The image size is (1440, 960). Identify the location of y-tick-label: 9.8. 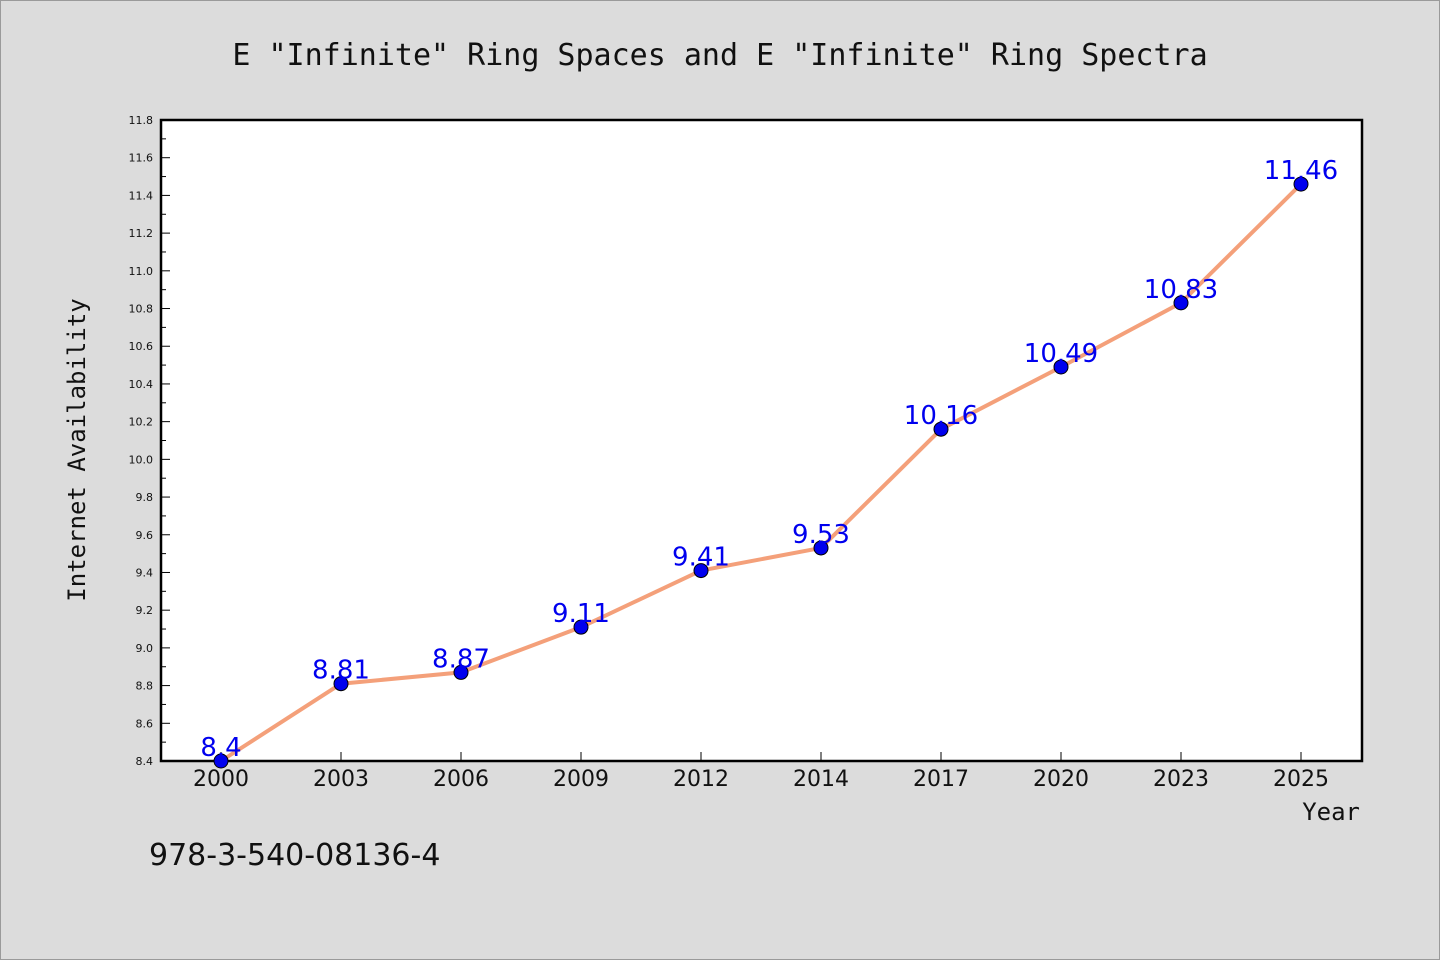
(145, 497).